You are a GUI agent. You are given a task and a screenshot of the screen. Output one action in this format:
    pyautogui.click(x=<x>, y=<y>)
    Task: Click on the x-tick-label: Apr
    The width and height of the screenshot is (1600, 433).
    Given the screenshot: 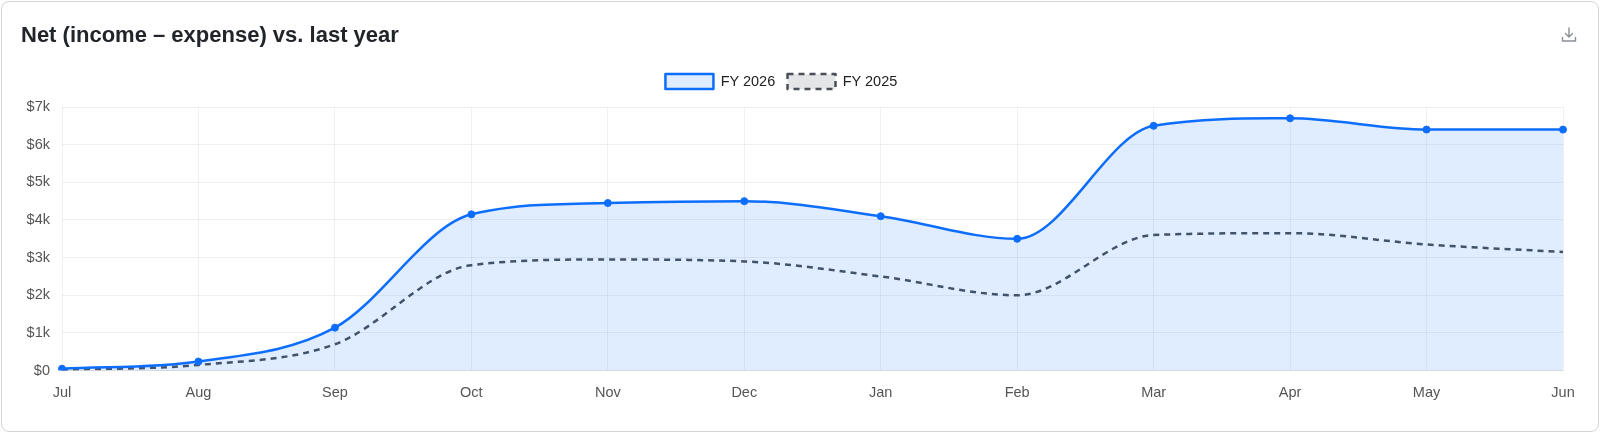 What is the action you would take?
    pyautogui.click(x=1290, y=392)
    